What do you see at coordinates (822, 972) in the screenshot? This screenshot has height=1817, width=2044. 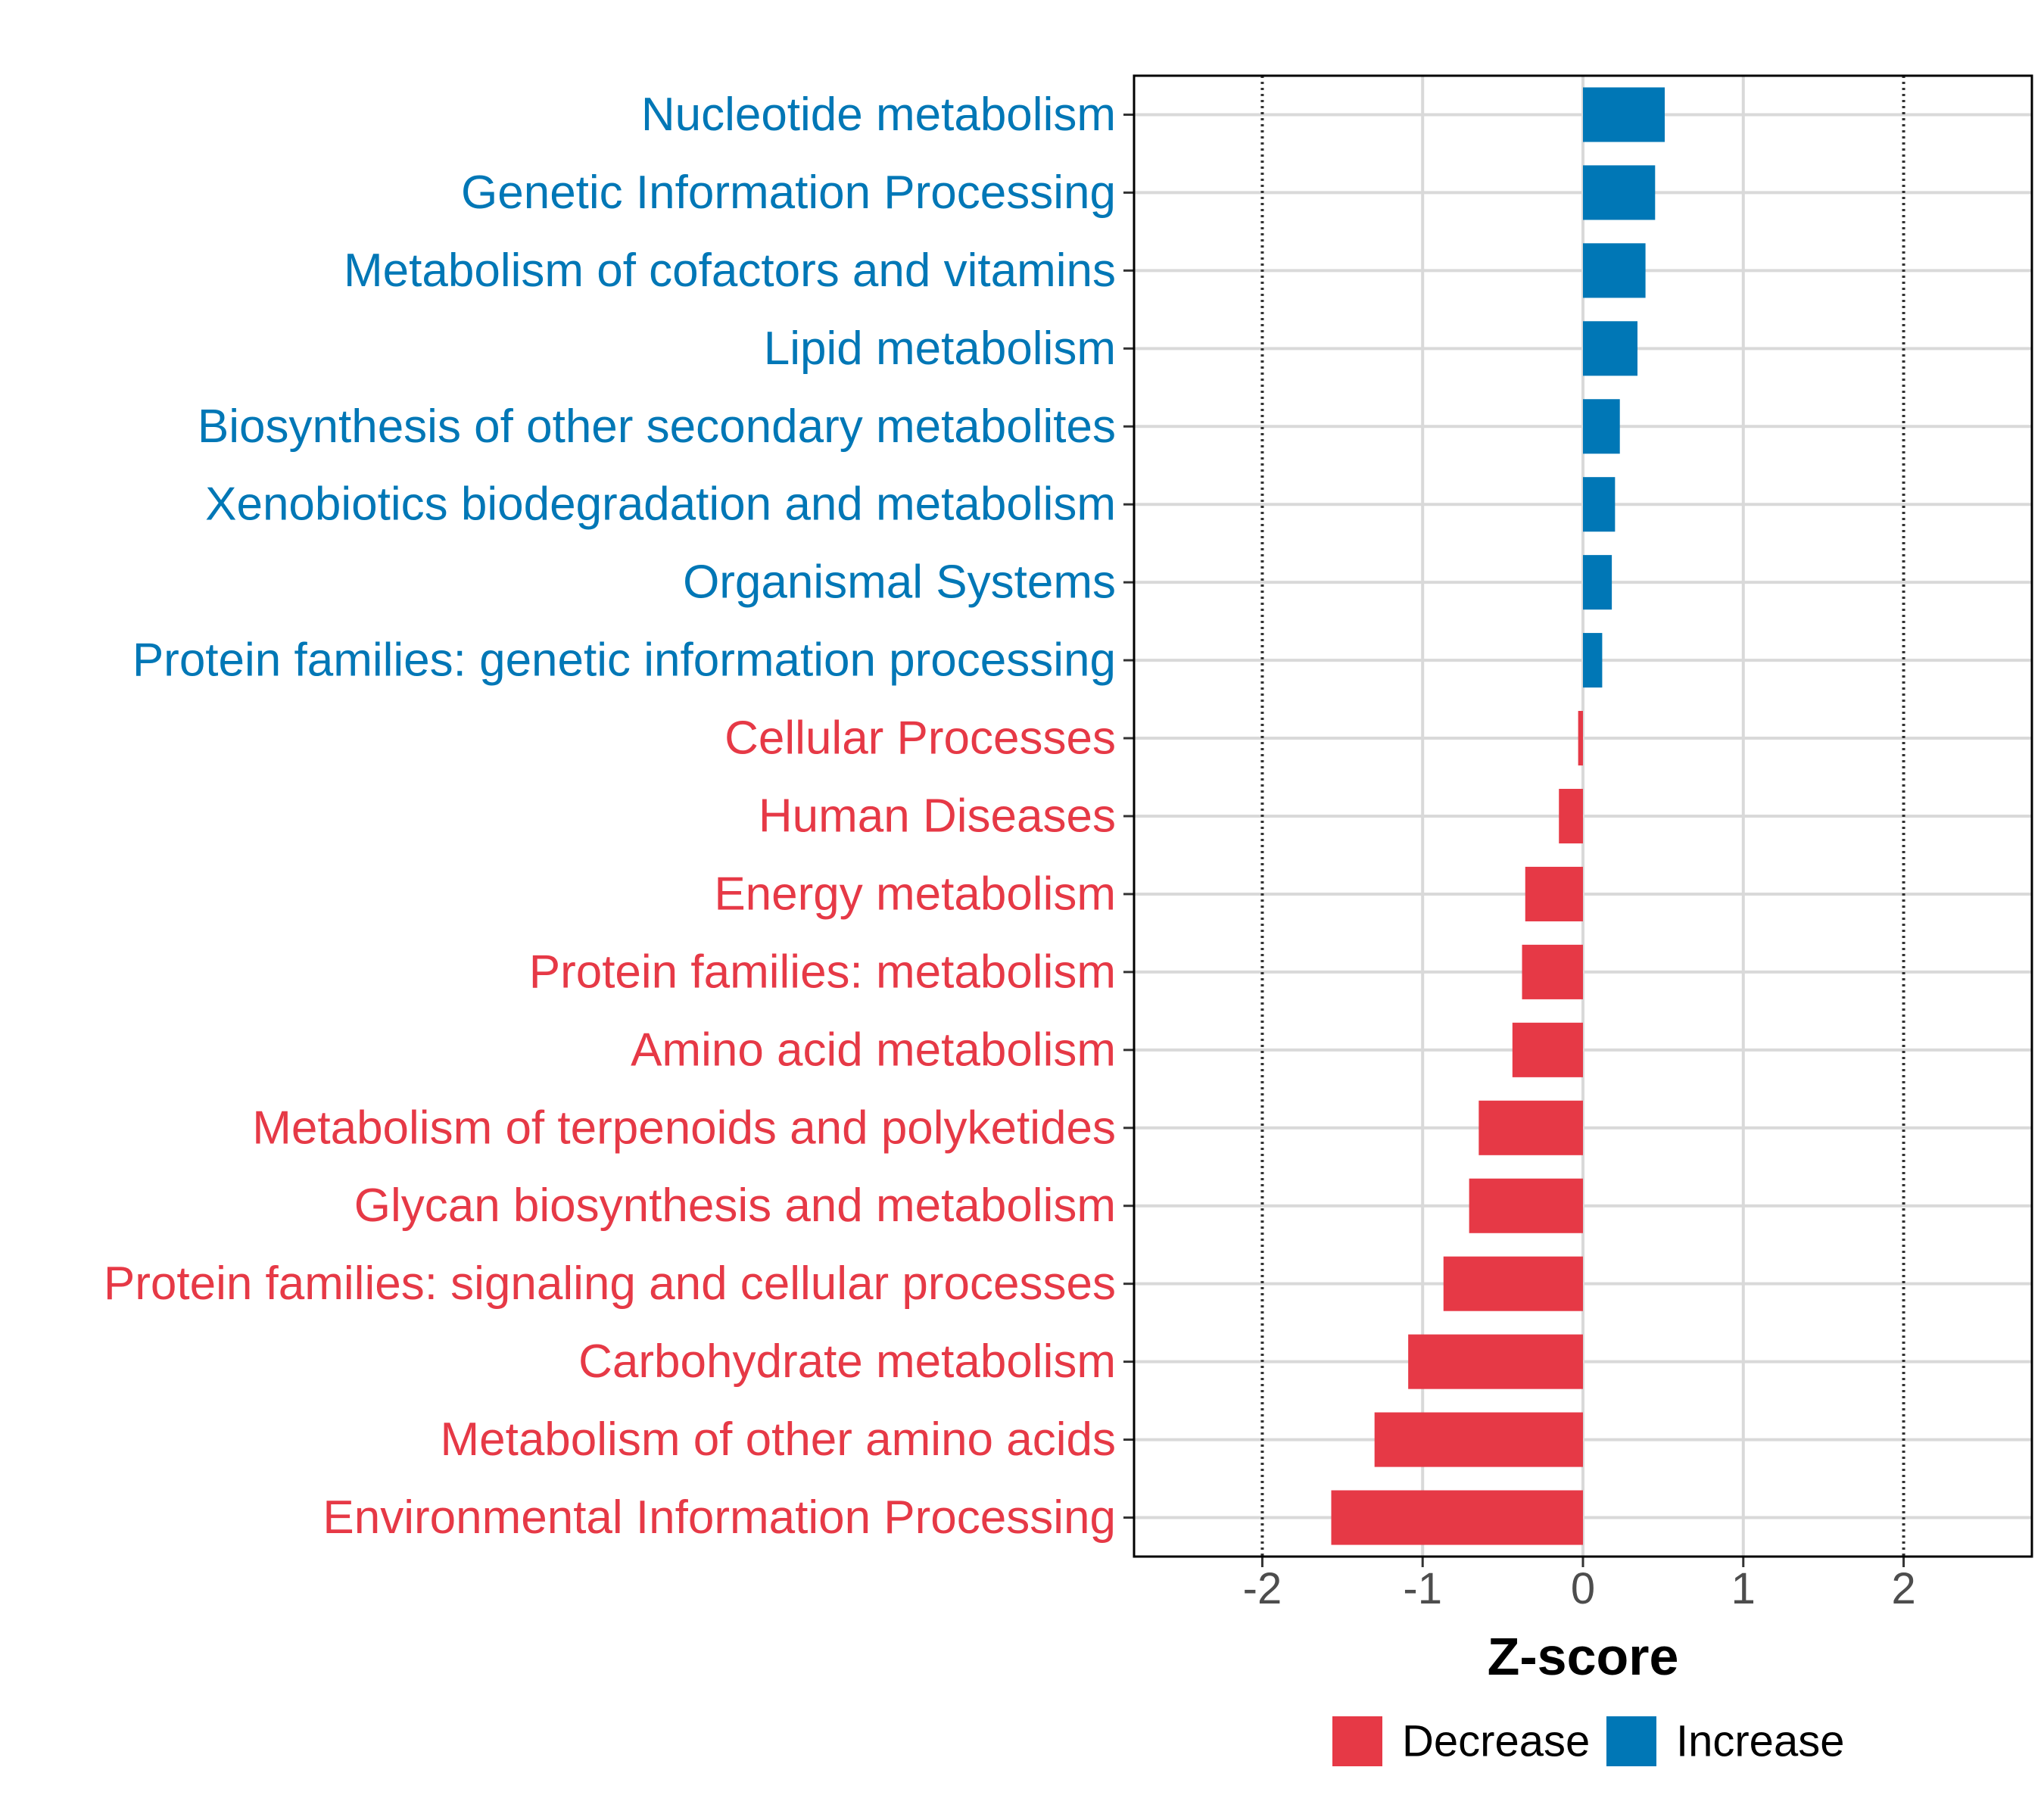 I see `category-label: Protein families: metabolism` at bounding box center [822, 972].